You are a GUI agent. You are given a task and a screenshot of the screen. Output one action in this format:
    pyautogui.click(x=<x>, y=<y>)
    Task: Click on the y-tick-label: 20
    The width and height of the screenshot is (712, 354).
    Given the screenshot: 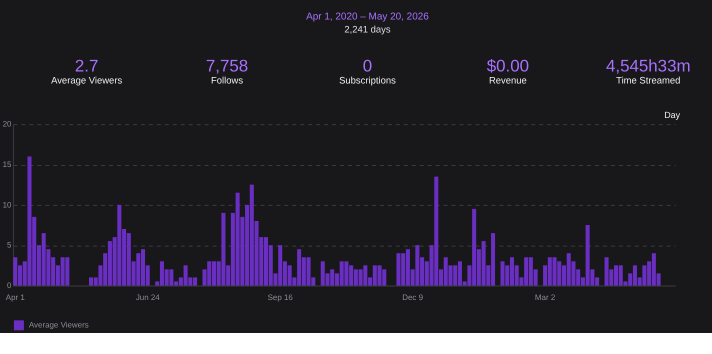 What is the action you would take?
    pyautogui.click(x=7, y=124)
    